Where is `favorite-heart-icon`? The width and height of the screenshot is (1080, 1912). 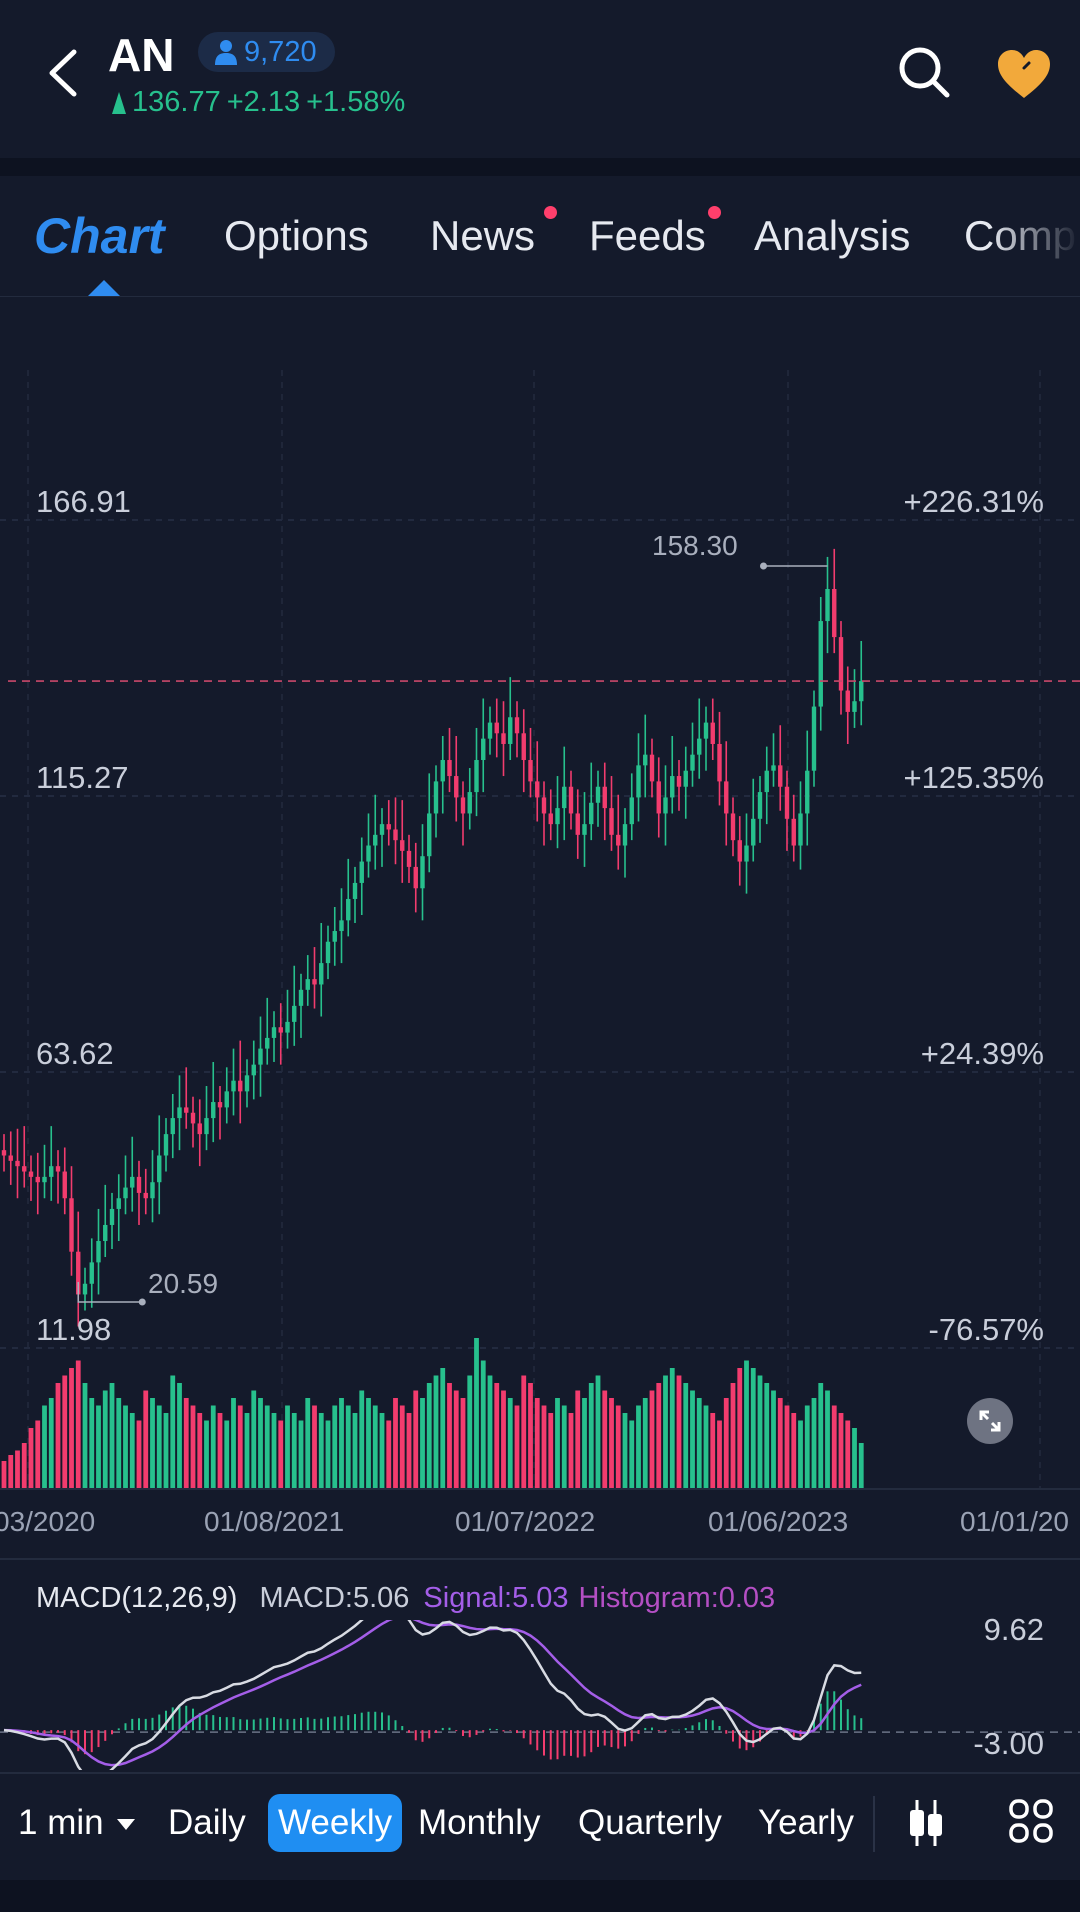
favorite-heart-icon is located at coordinates (1024, 74).